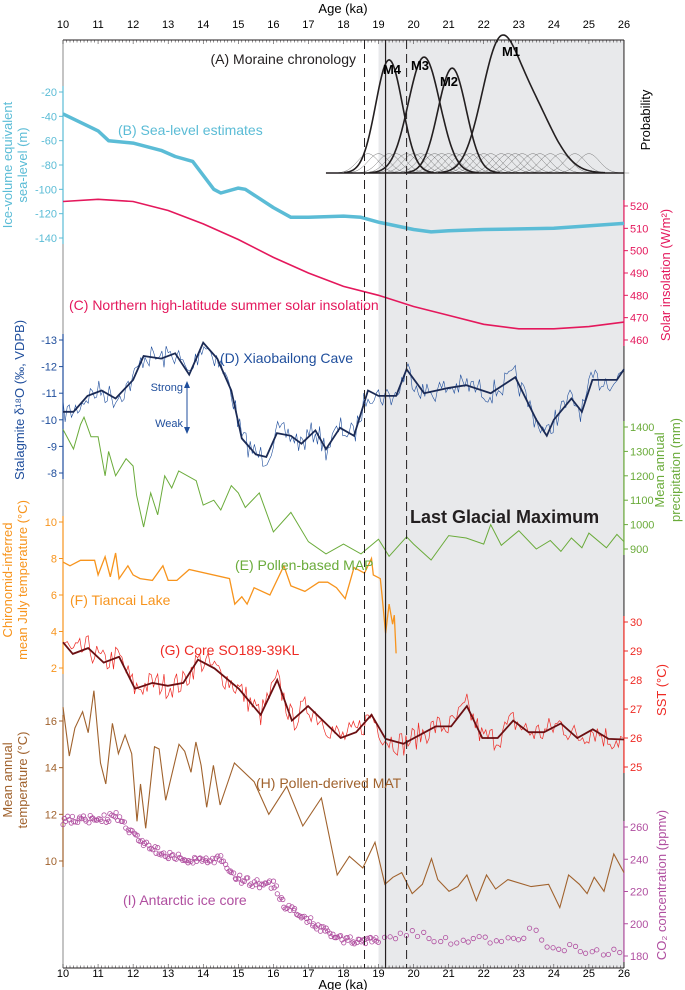  I want to click on probability-axis-label: Probability, so click(645, 119).